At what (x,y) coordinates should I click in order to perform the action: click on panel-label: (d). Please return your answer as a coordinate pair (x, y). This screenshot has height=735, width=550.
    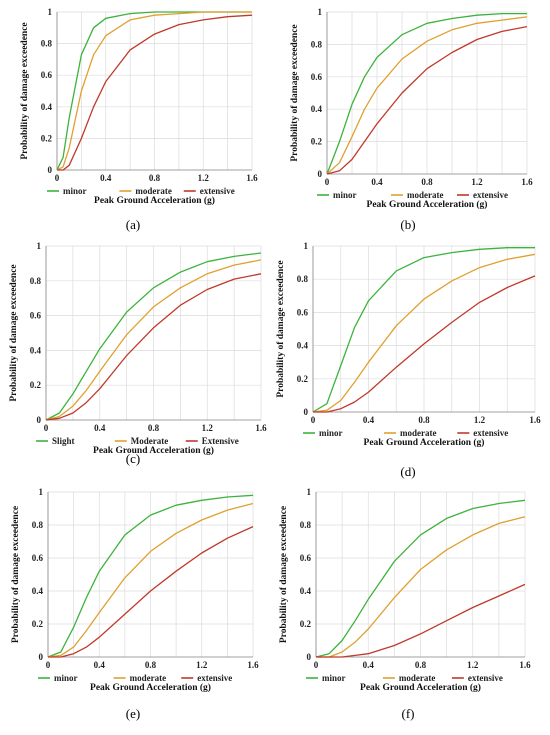
    Looking at the image, I should click on (407, 471).